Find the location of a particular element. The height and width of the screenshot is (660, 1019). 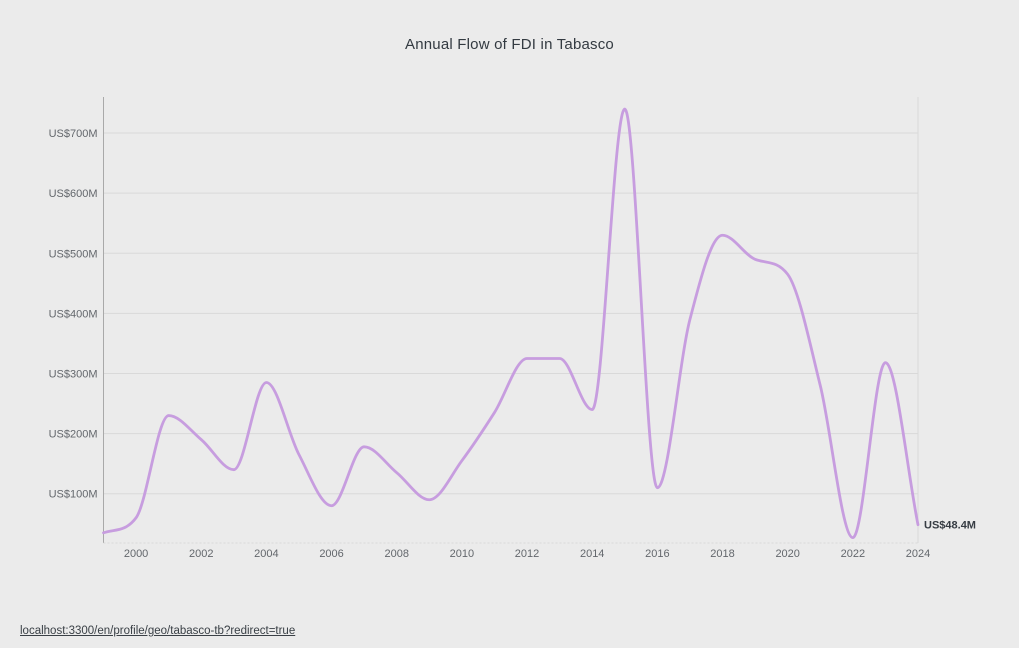

y-tick-label: US$600M is located at coordinates (73, 194).